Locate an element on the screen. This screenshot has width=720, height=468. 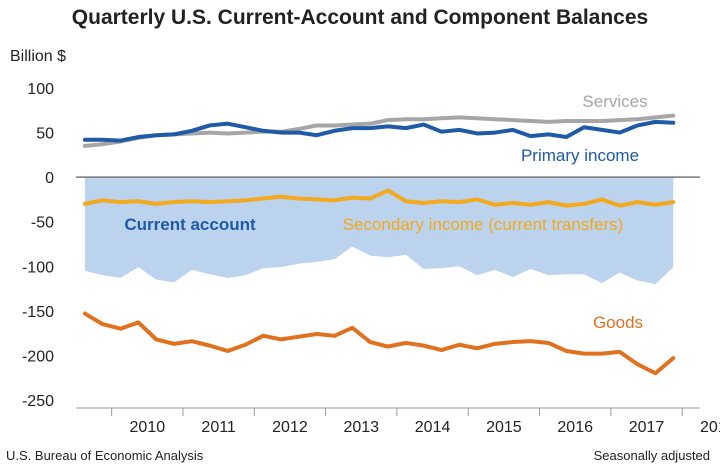
secondary-income-line is located at coordinates (379, 198).